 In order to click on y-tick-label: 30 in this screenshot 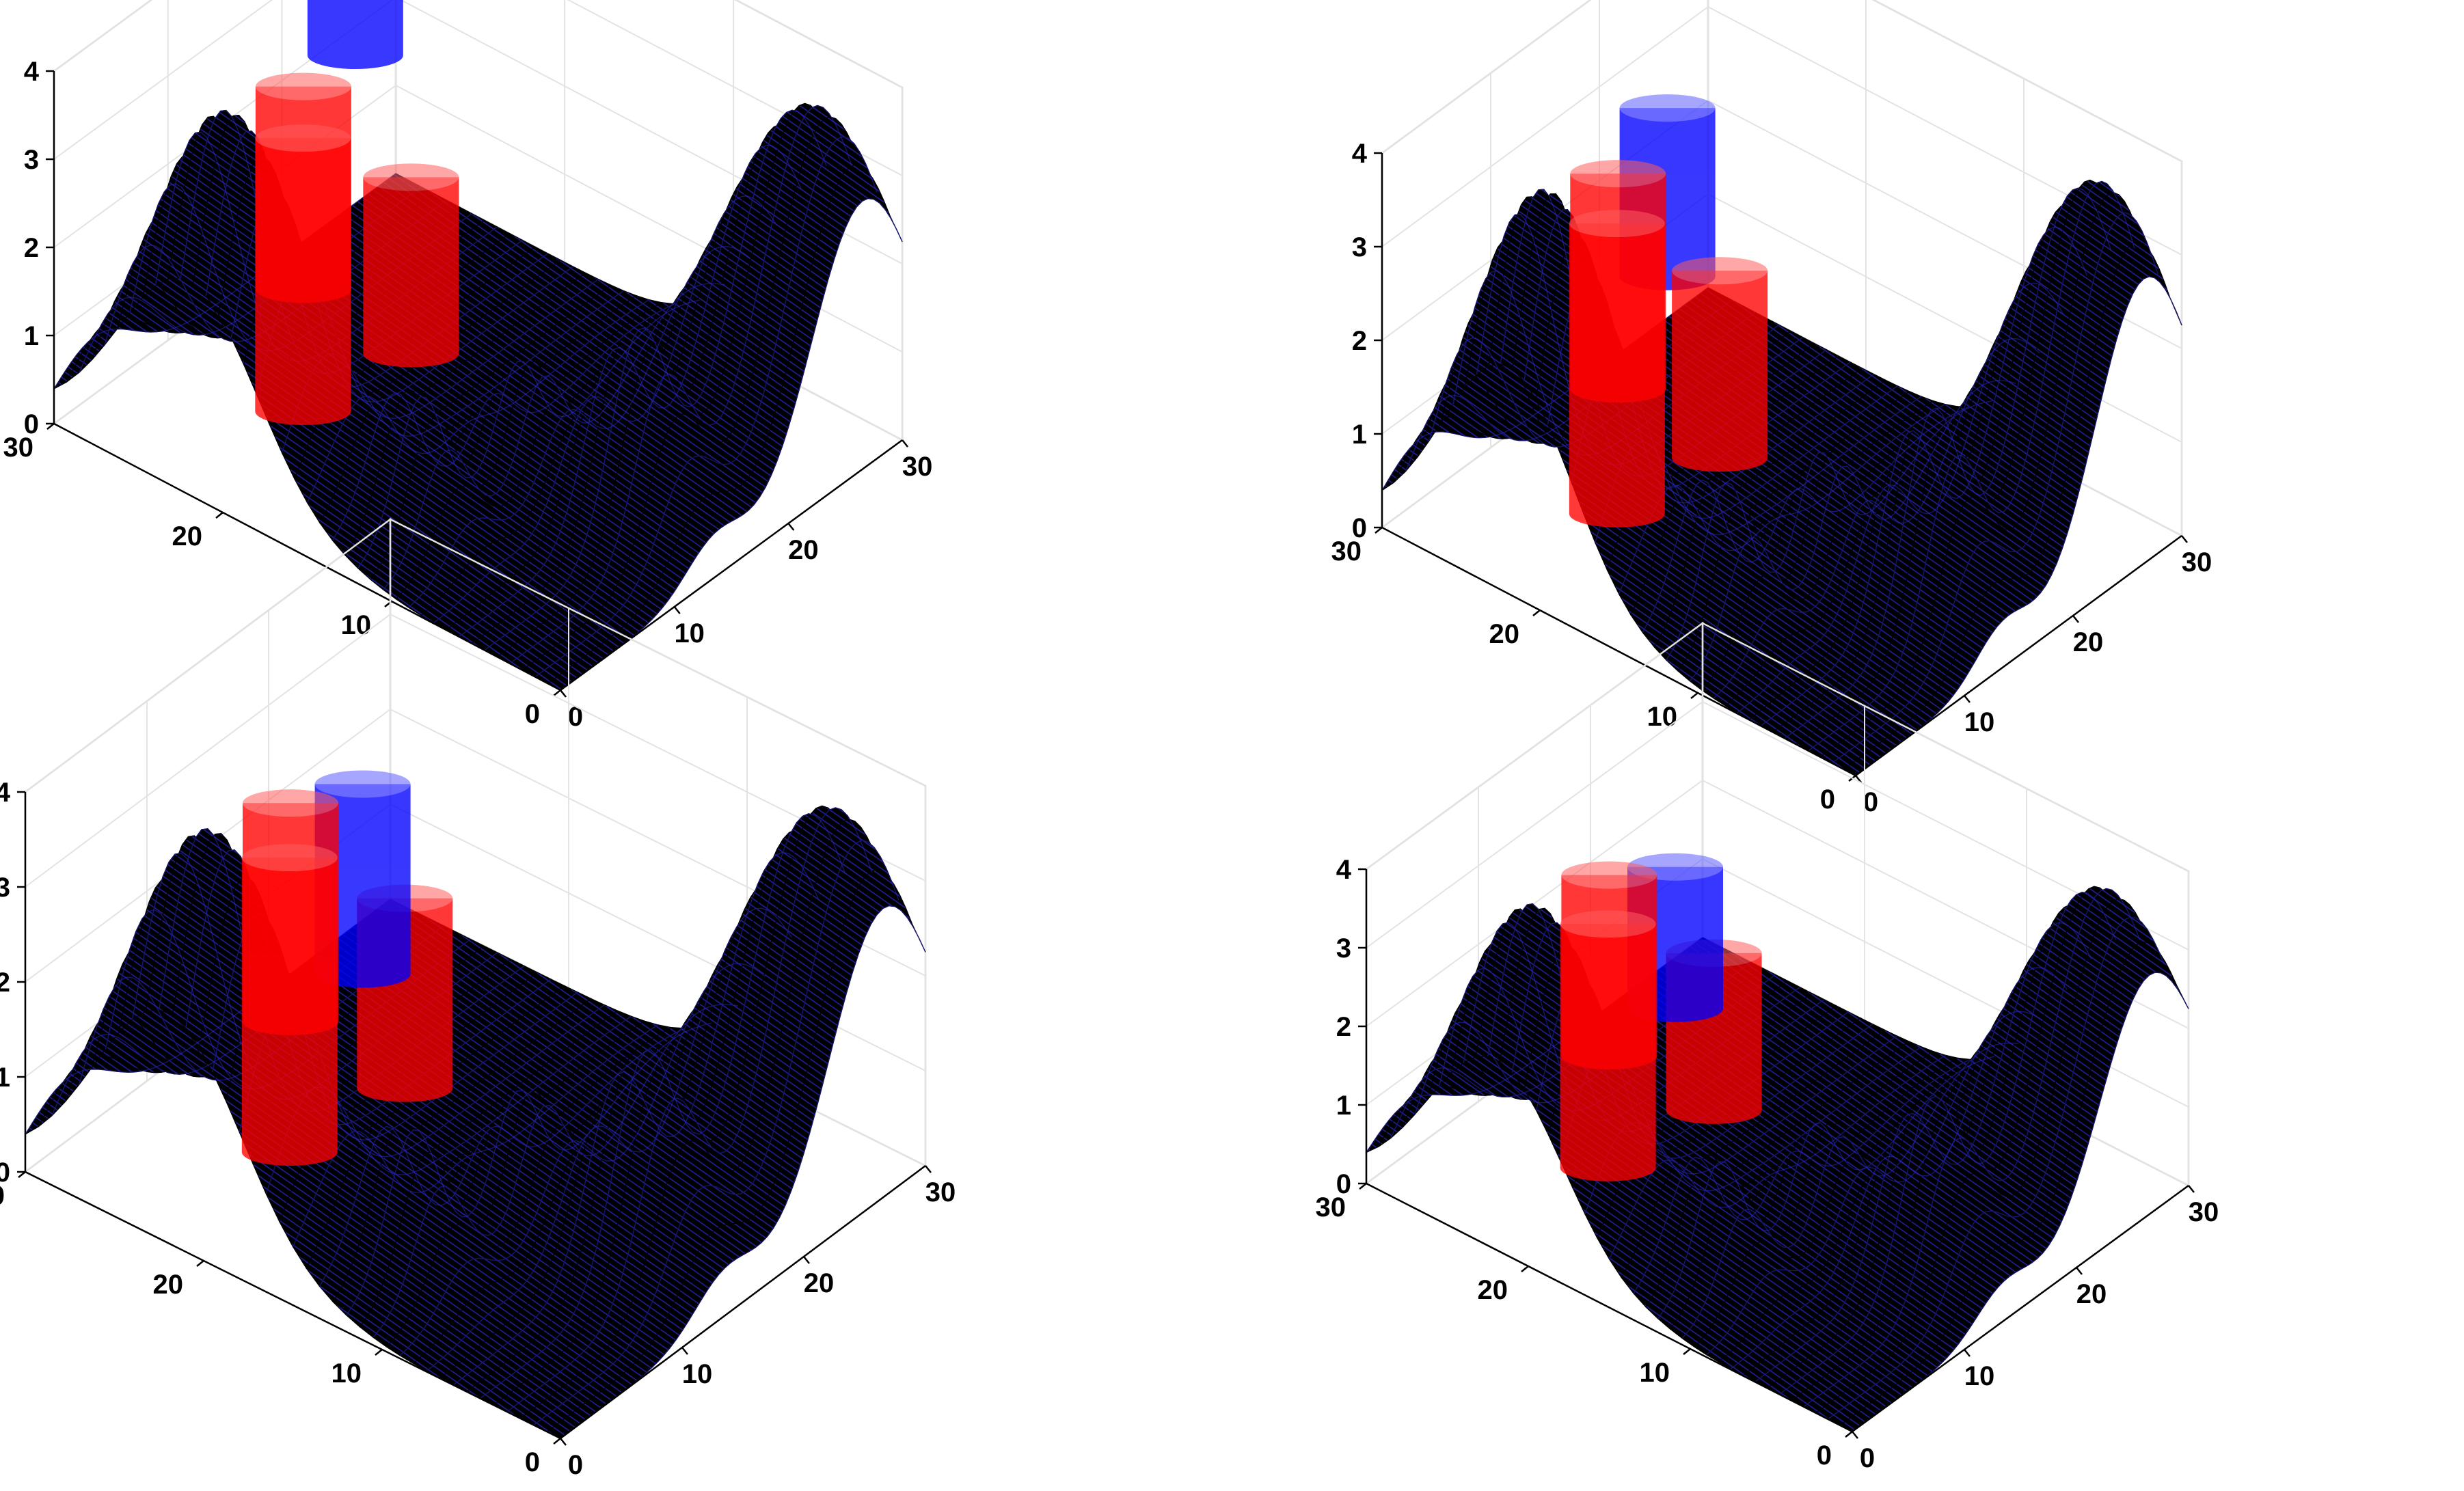, I will do `click(1346, 551)`.